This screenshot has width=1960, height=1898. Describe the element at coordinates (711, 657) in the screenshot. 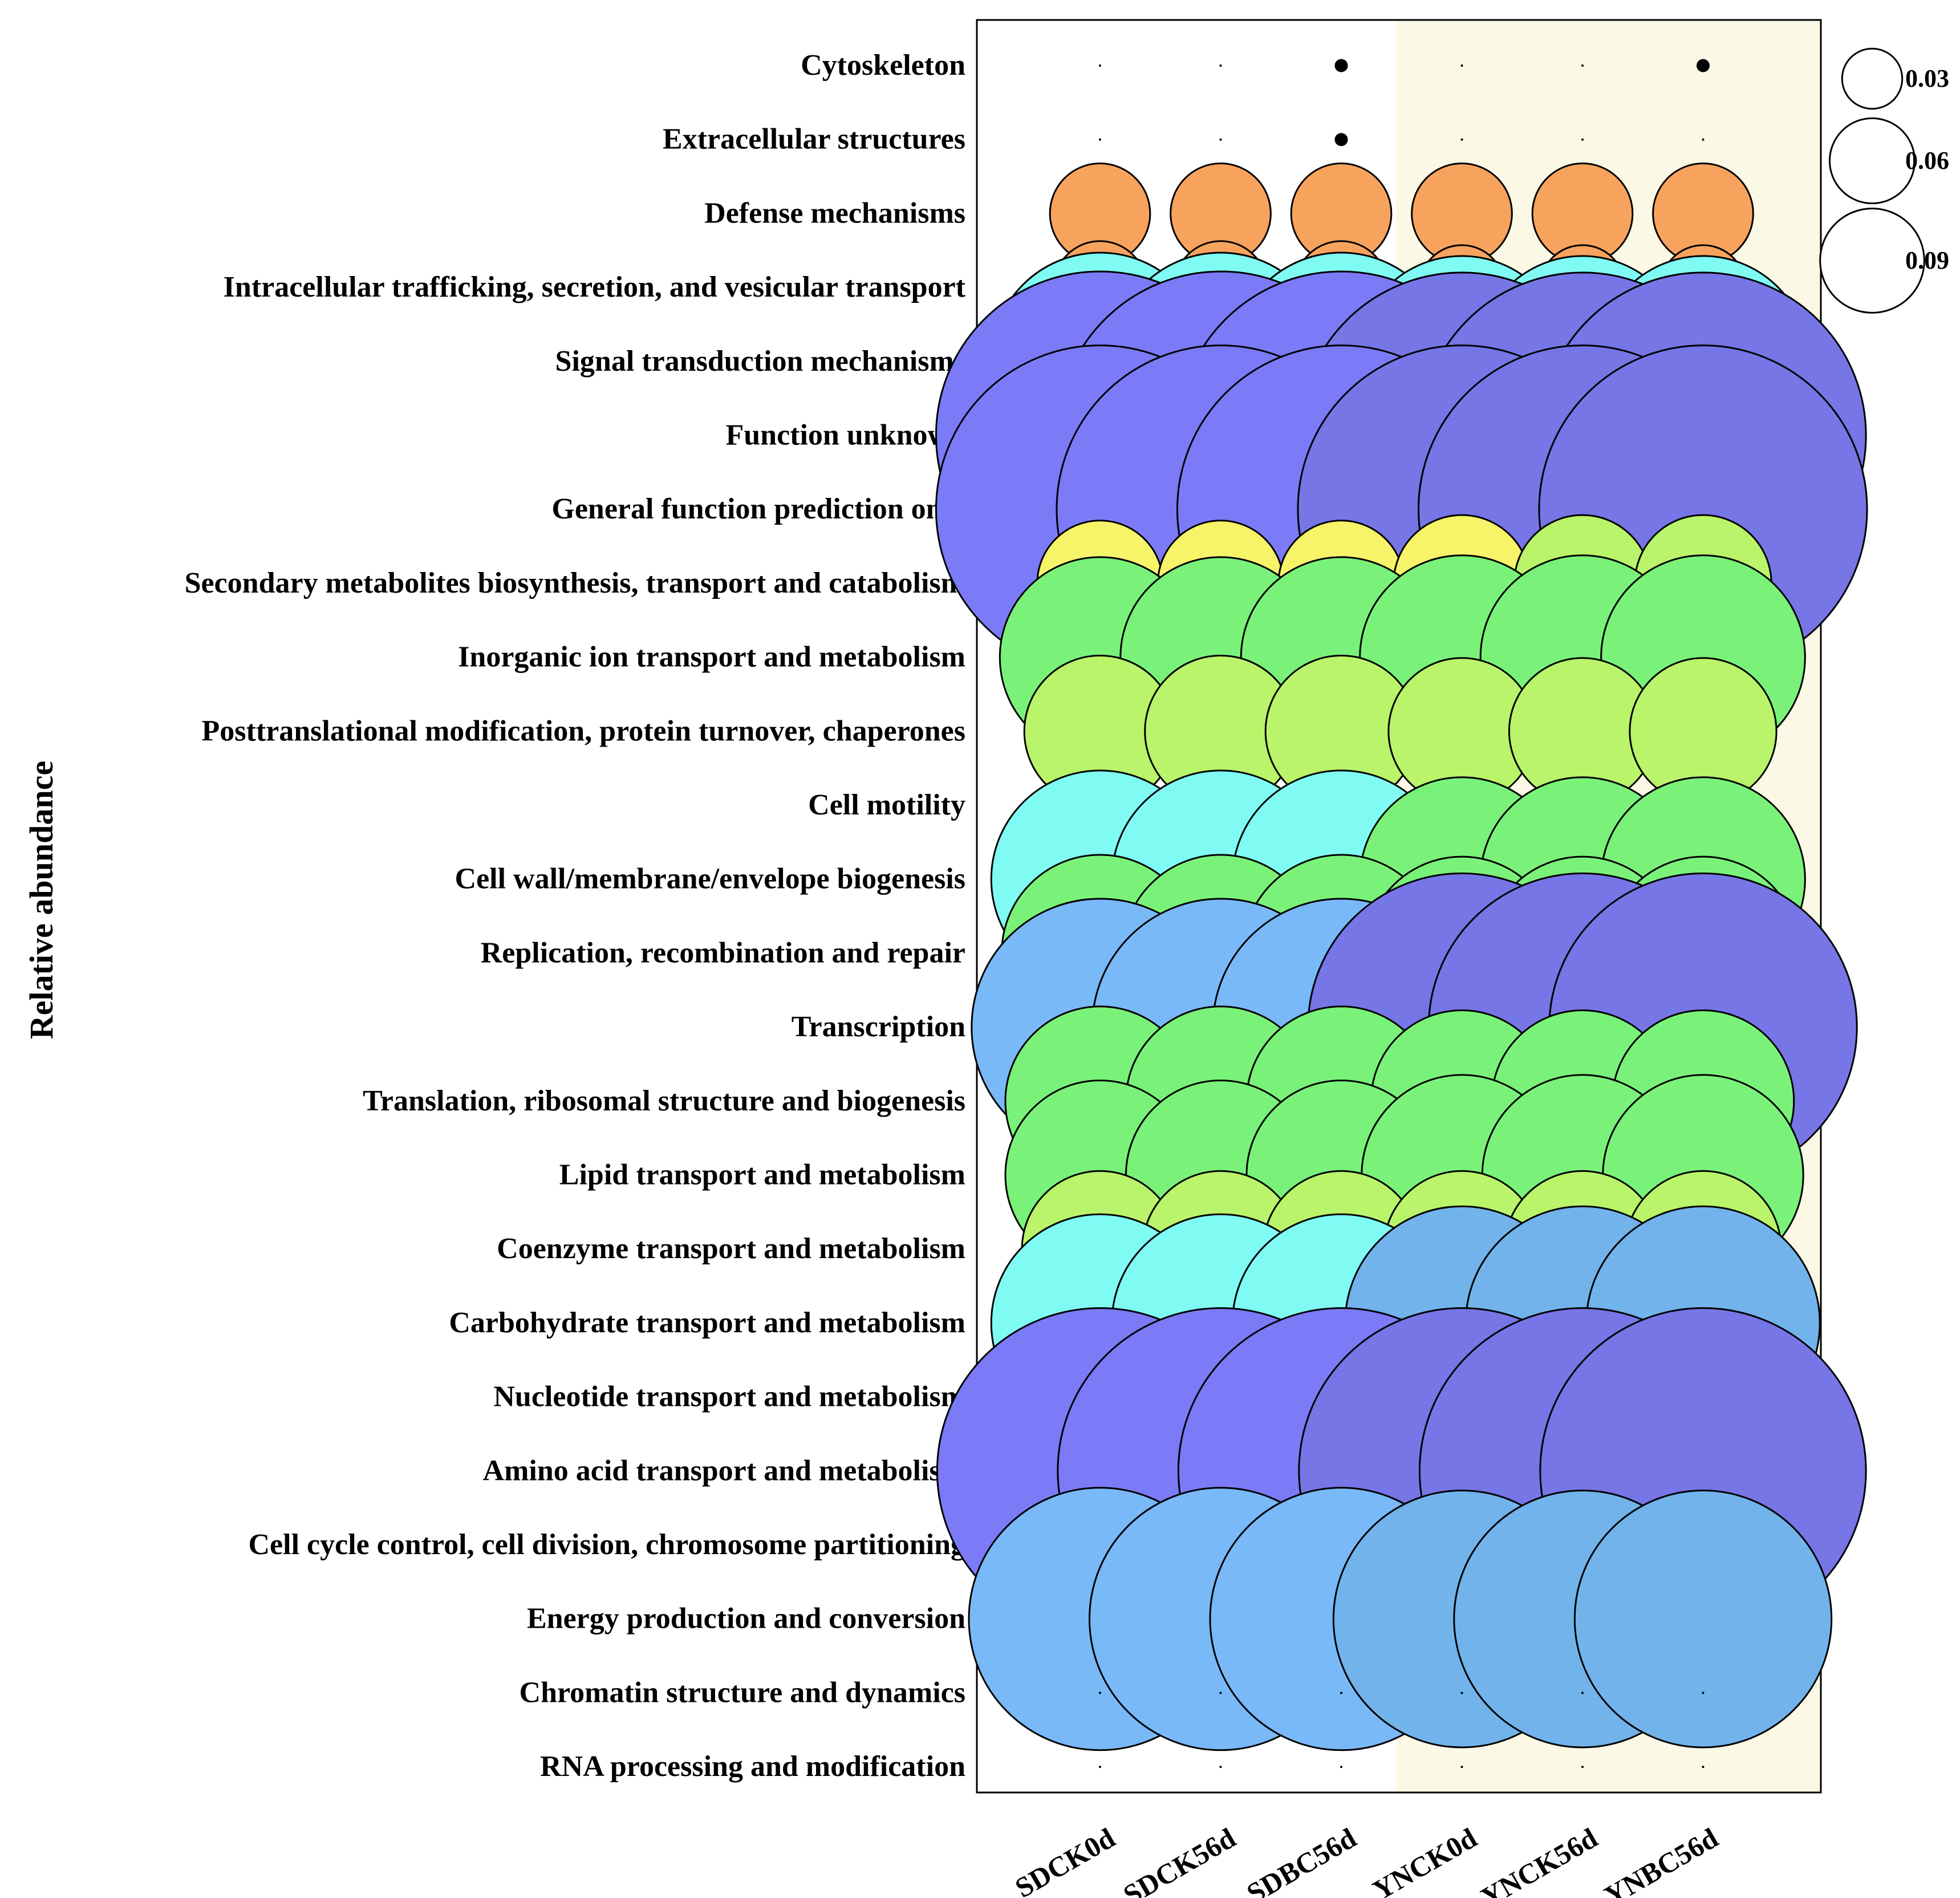

I see `y-tick-label: Inorganic ion transport and metabolism` at that location.